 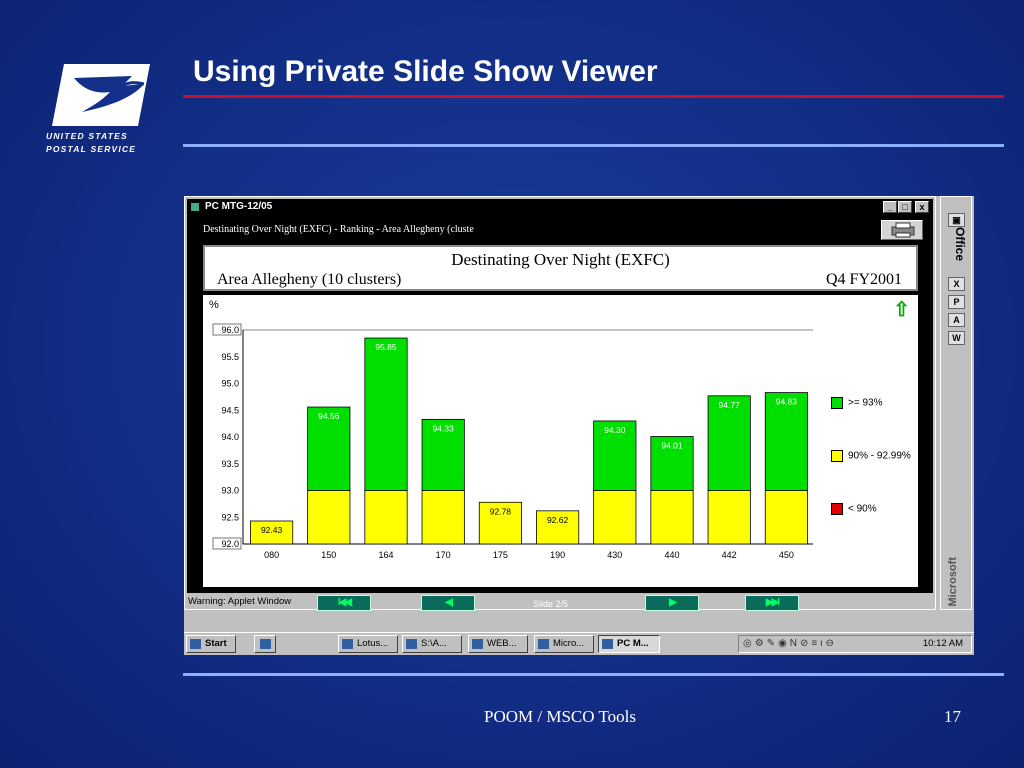 What do you see at coordinates (425, 71) in the screenshot?
I see `slide-title: Using Private Slide Show Viewer` at bounding box center [425, 71].